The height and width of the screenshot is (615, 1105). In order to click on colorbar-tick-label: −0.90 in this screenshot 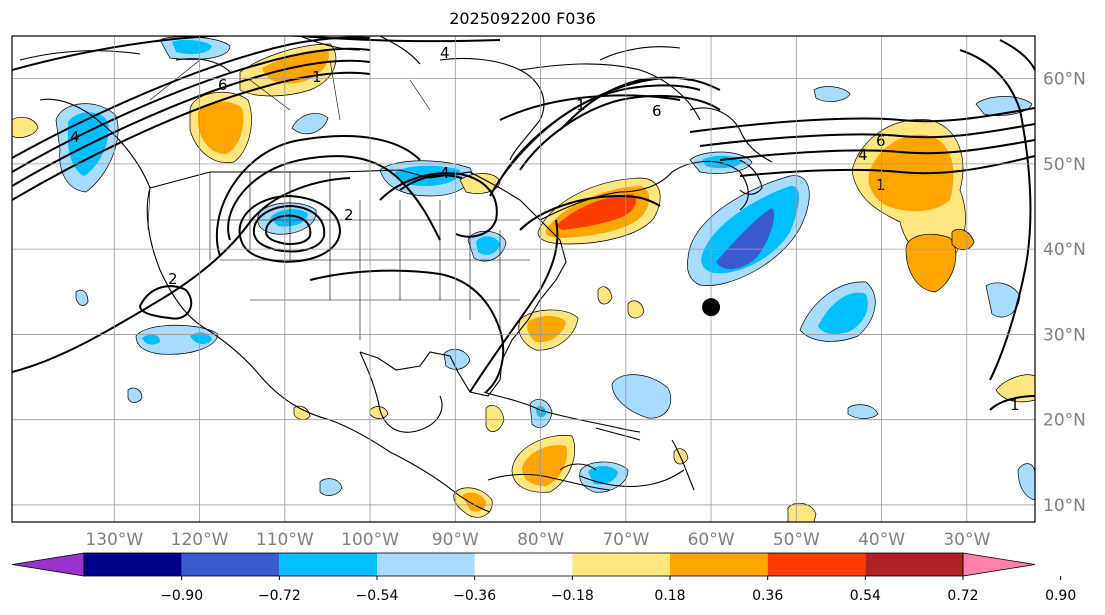, I will do `click(181, 596)`.